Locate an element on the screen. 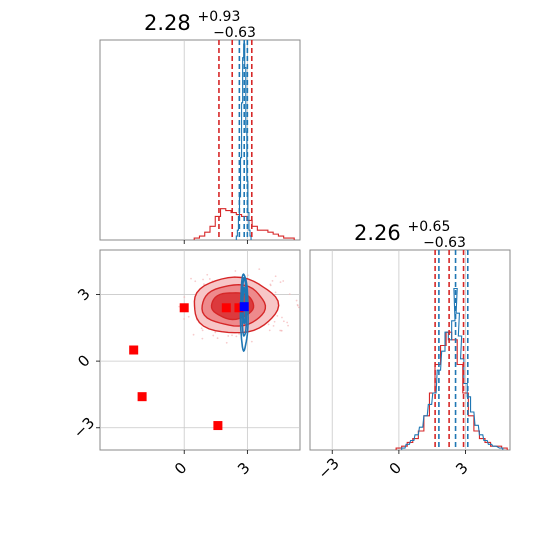 This screenshot has height=550, width=550. histogram-blue-series is located at coordinates (452, 368).